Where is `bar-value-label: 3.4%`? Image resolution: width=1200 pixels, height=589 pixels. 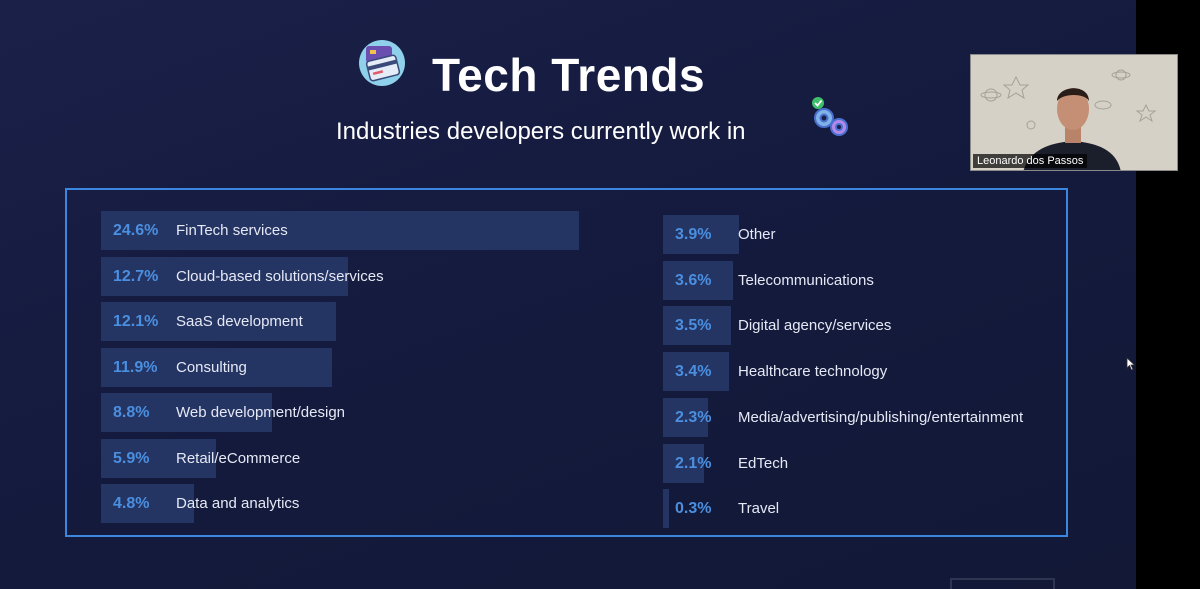 bar-value-label: 3.4% is located at coordinates (693, 372).